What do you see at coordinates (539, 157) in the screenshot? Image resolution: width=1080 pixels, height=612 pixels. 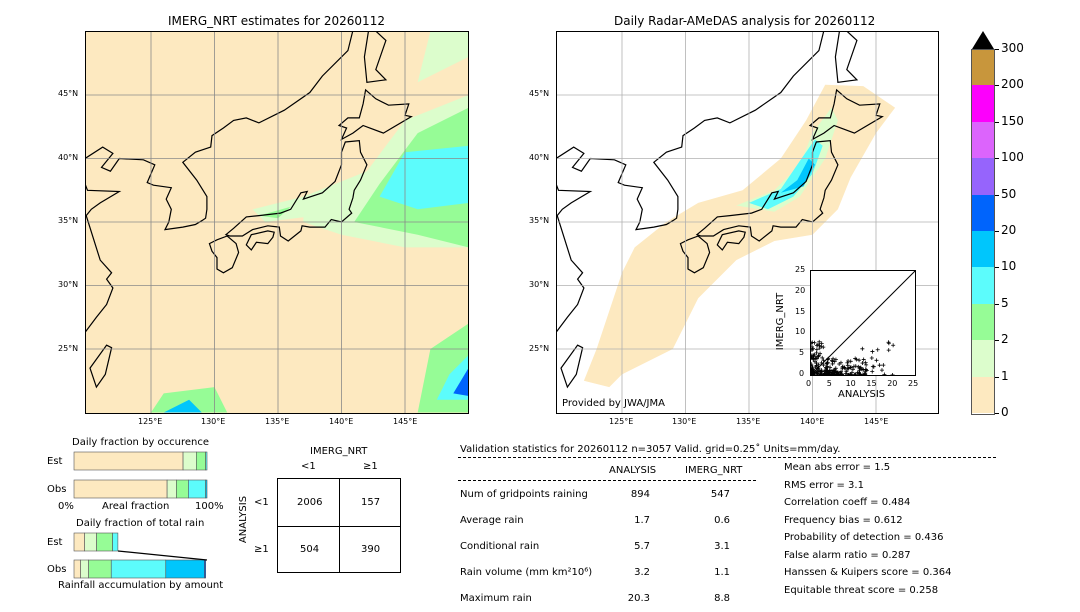 I see `lat-tick-label: 40°N` at bounding box center [539, 157].